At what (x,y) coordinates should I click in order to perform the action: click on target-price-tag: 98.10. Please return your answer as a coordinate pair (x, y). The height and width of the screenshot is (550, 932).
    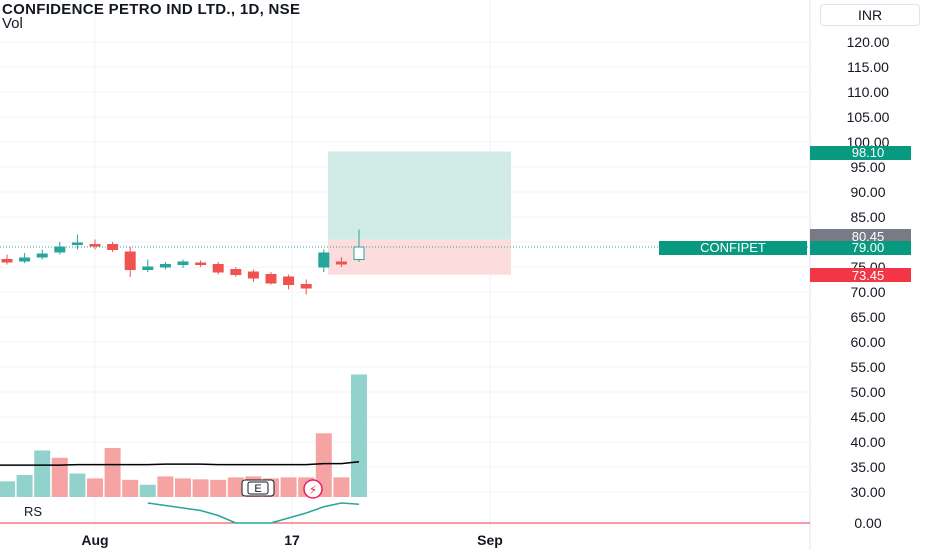
    Looking at the image, I should click on (860, 152).